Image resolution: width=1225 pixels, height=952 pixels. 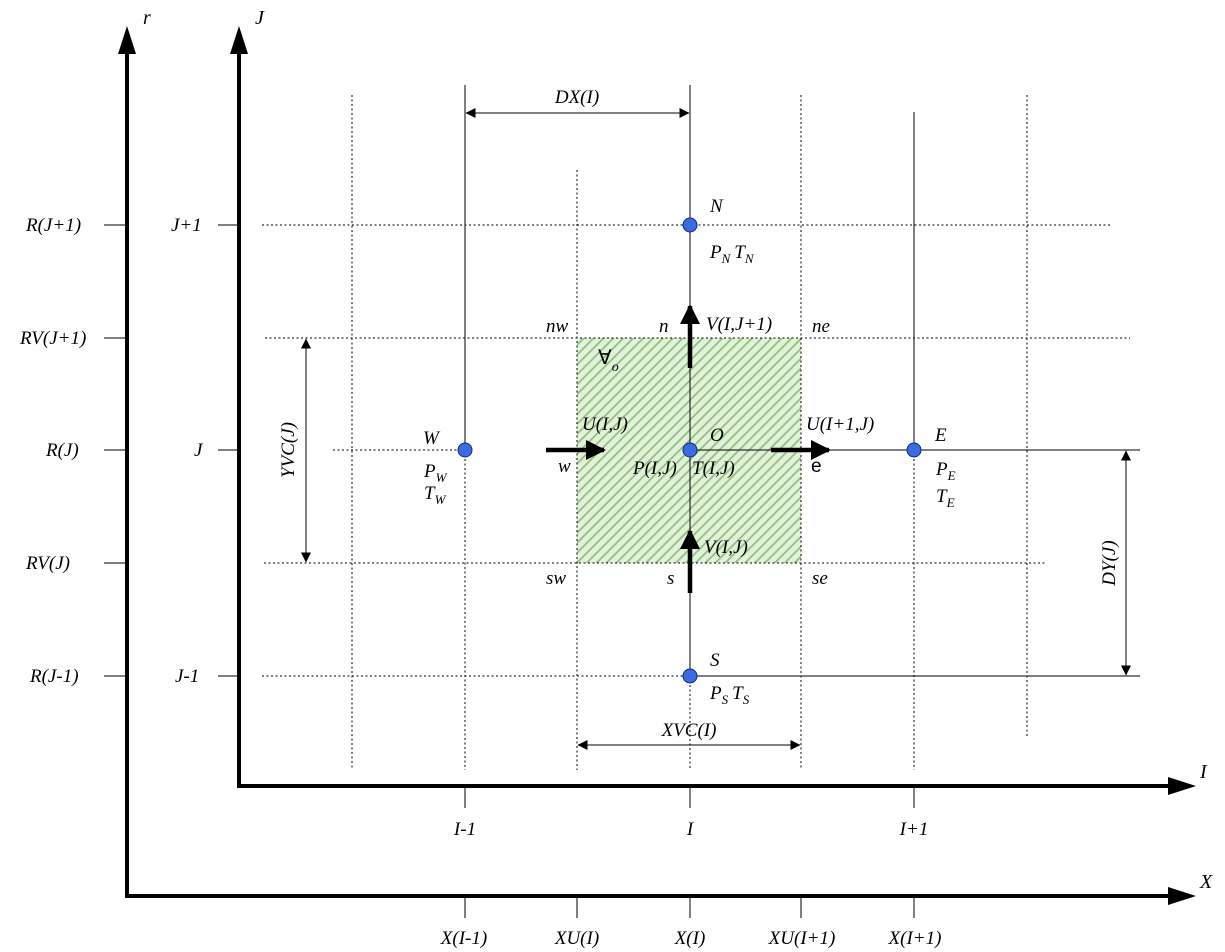 What do you see at coordinates (690, 676) in the screenshot?
I see `node-south` at bounding box center [690, 676].